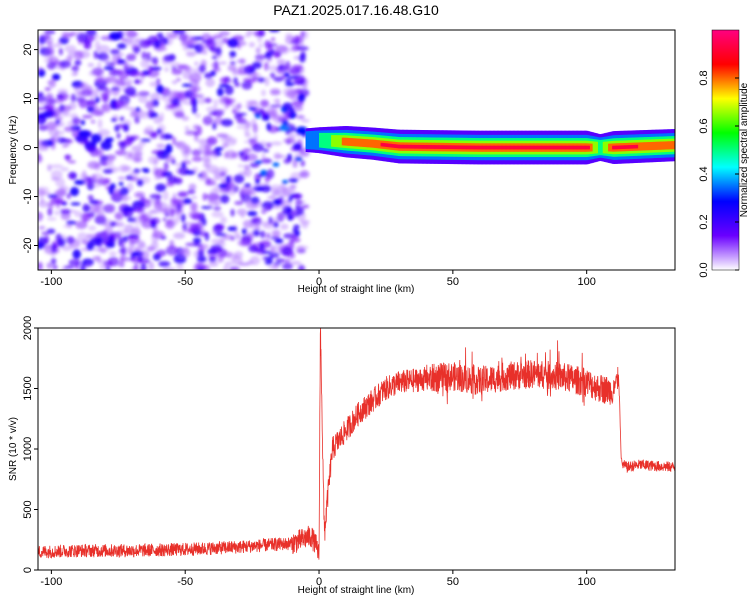  I want to click on spectrogram-y-tick-label: 20, so click(28, 49).